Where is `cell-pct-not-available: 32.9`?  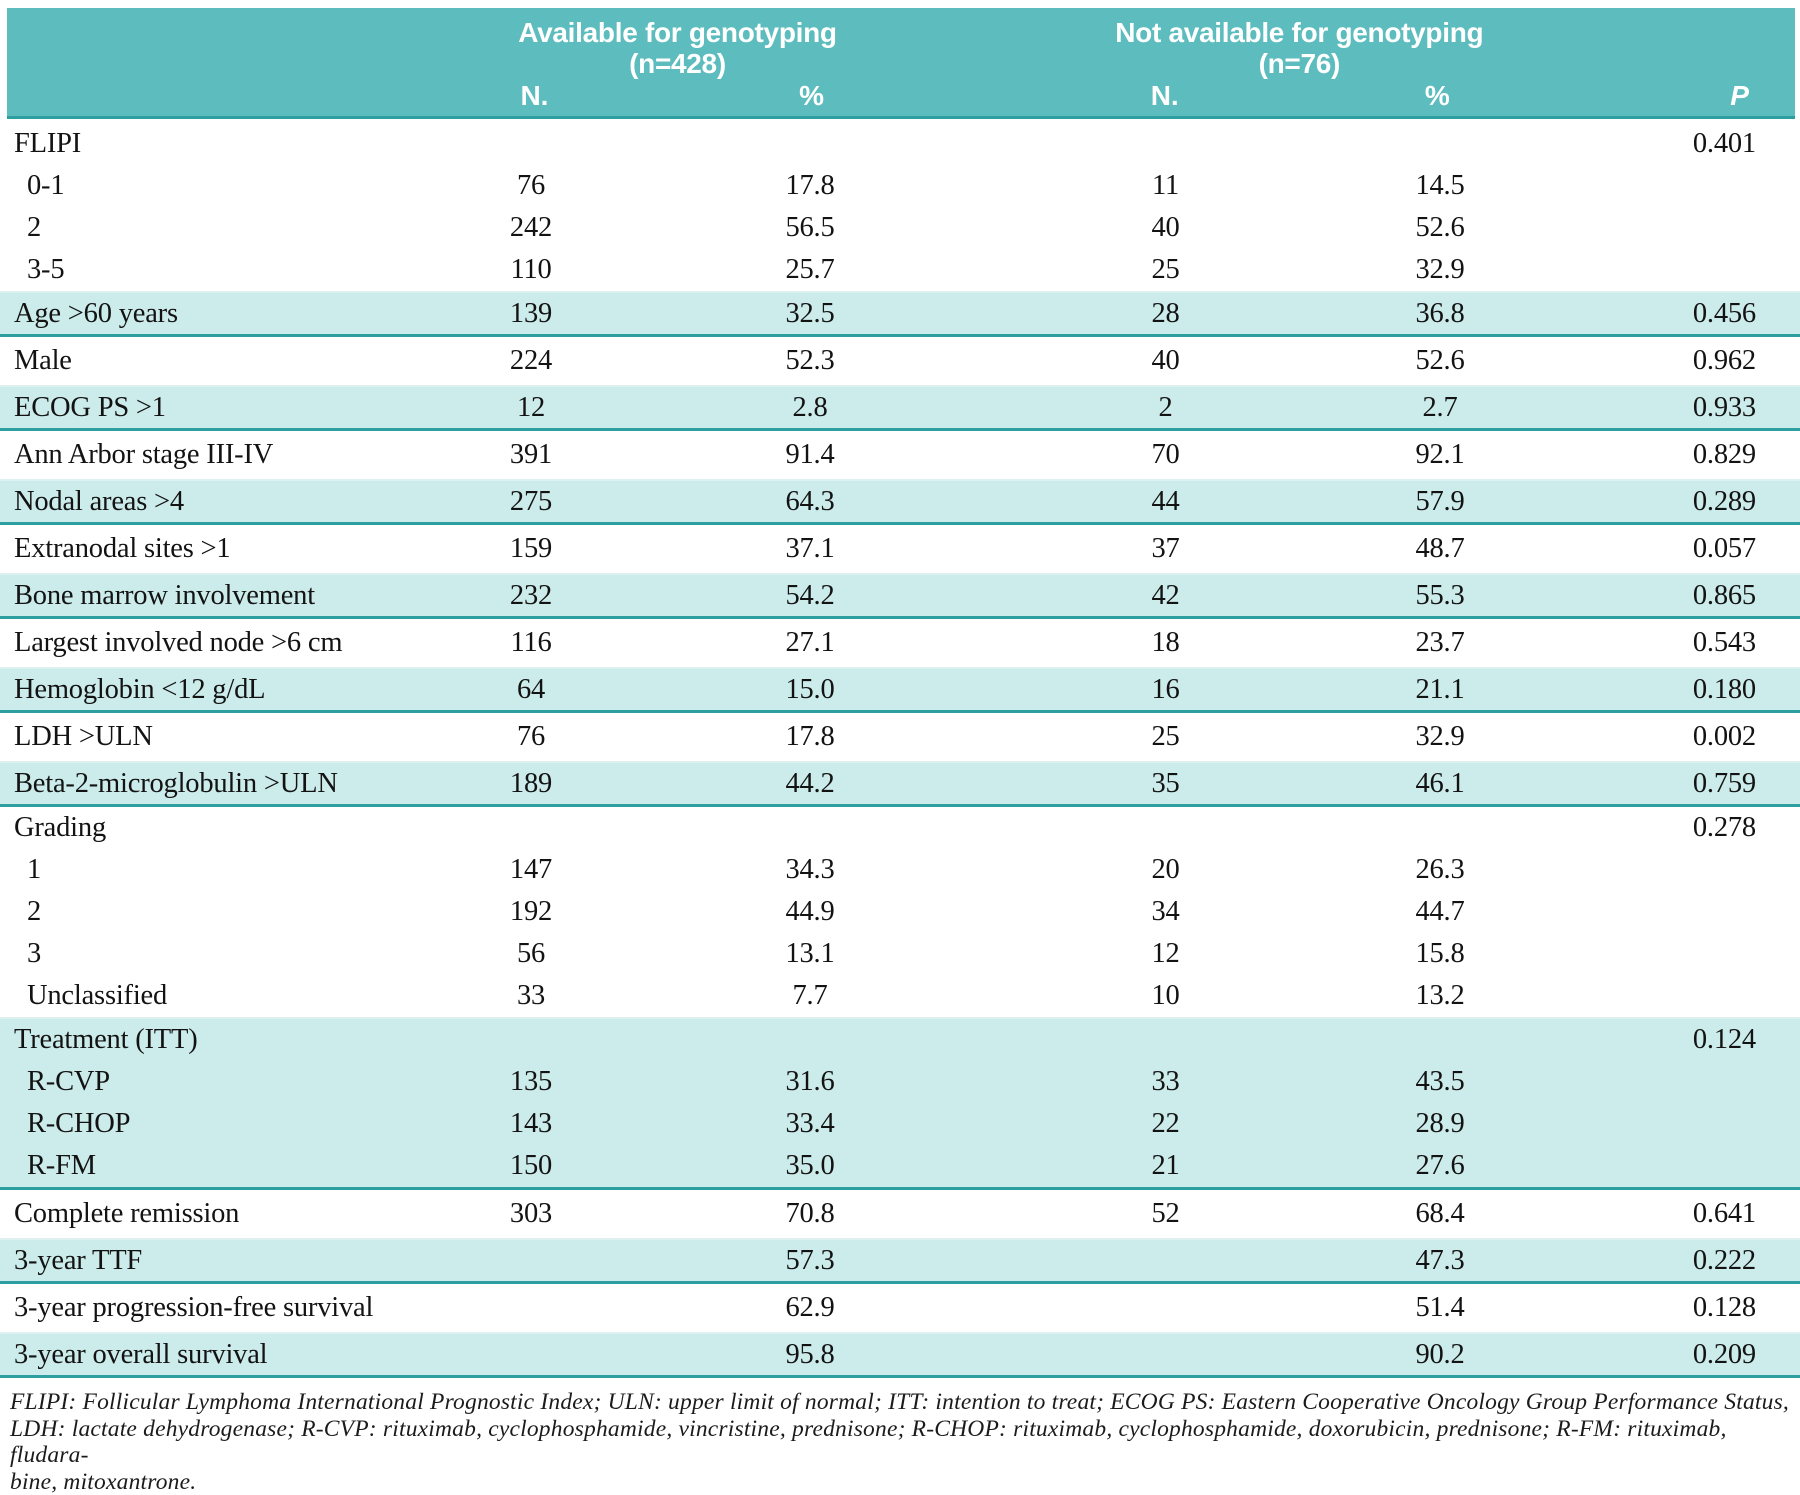
cell-pct-not-available: 32.9 is located at coordinates (1440, 737).